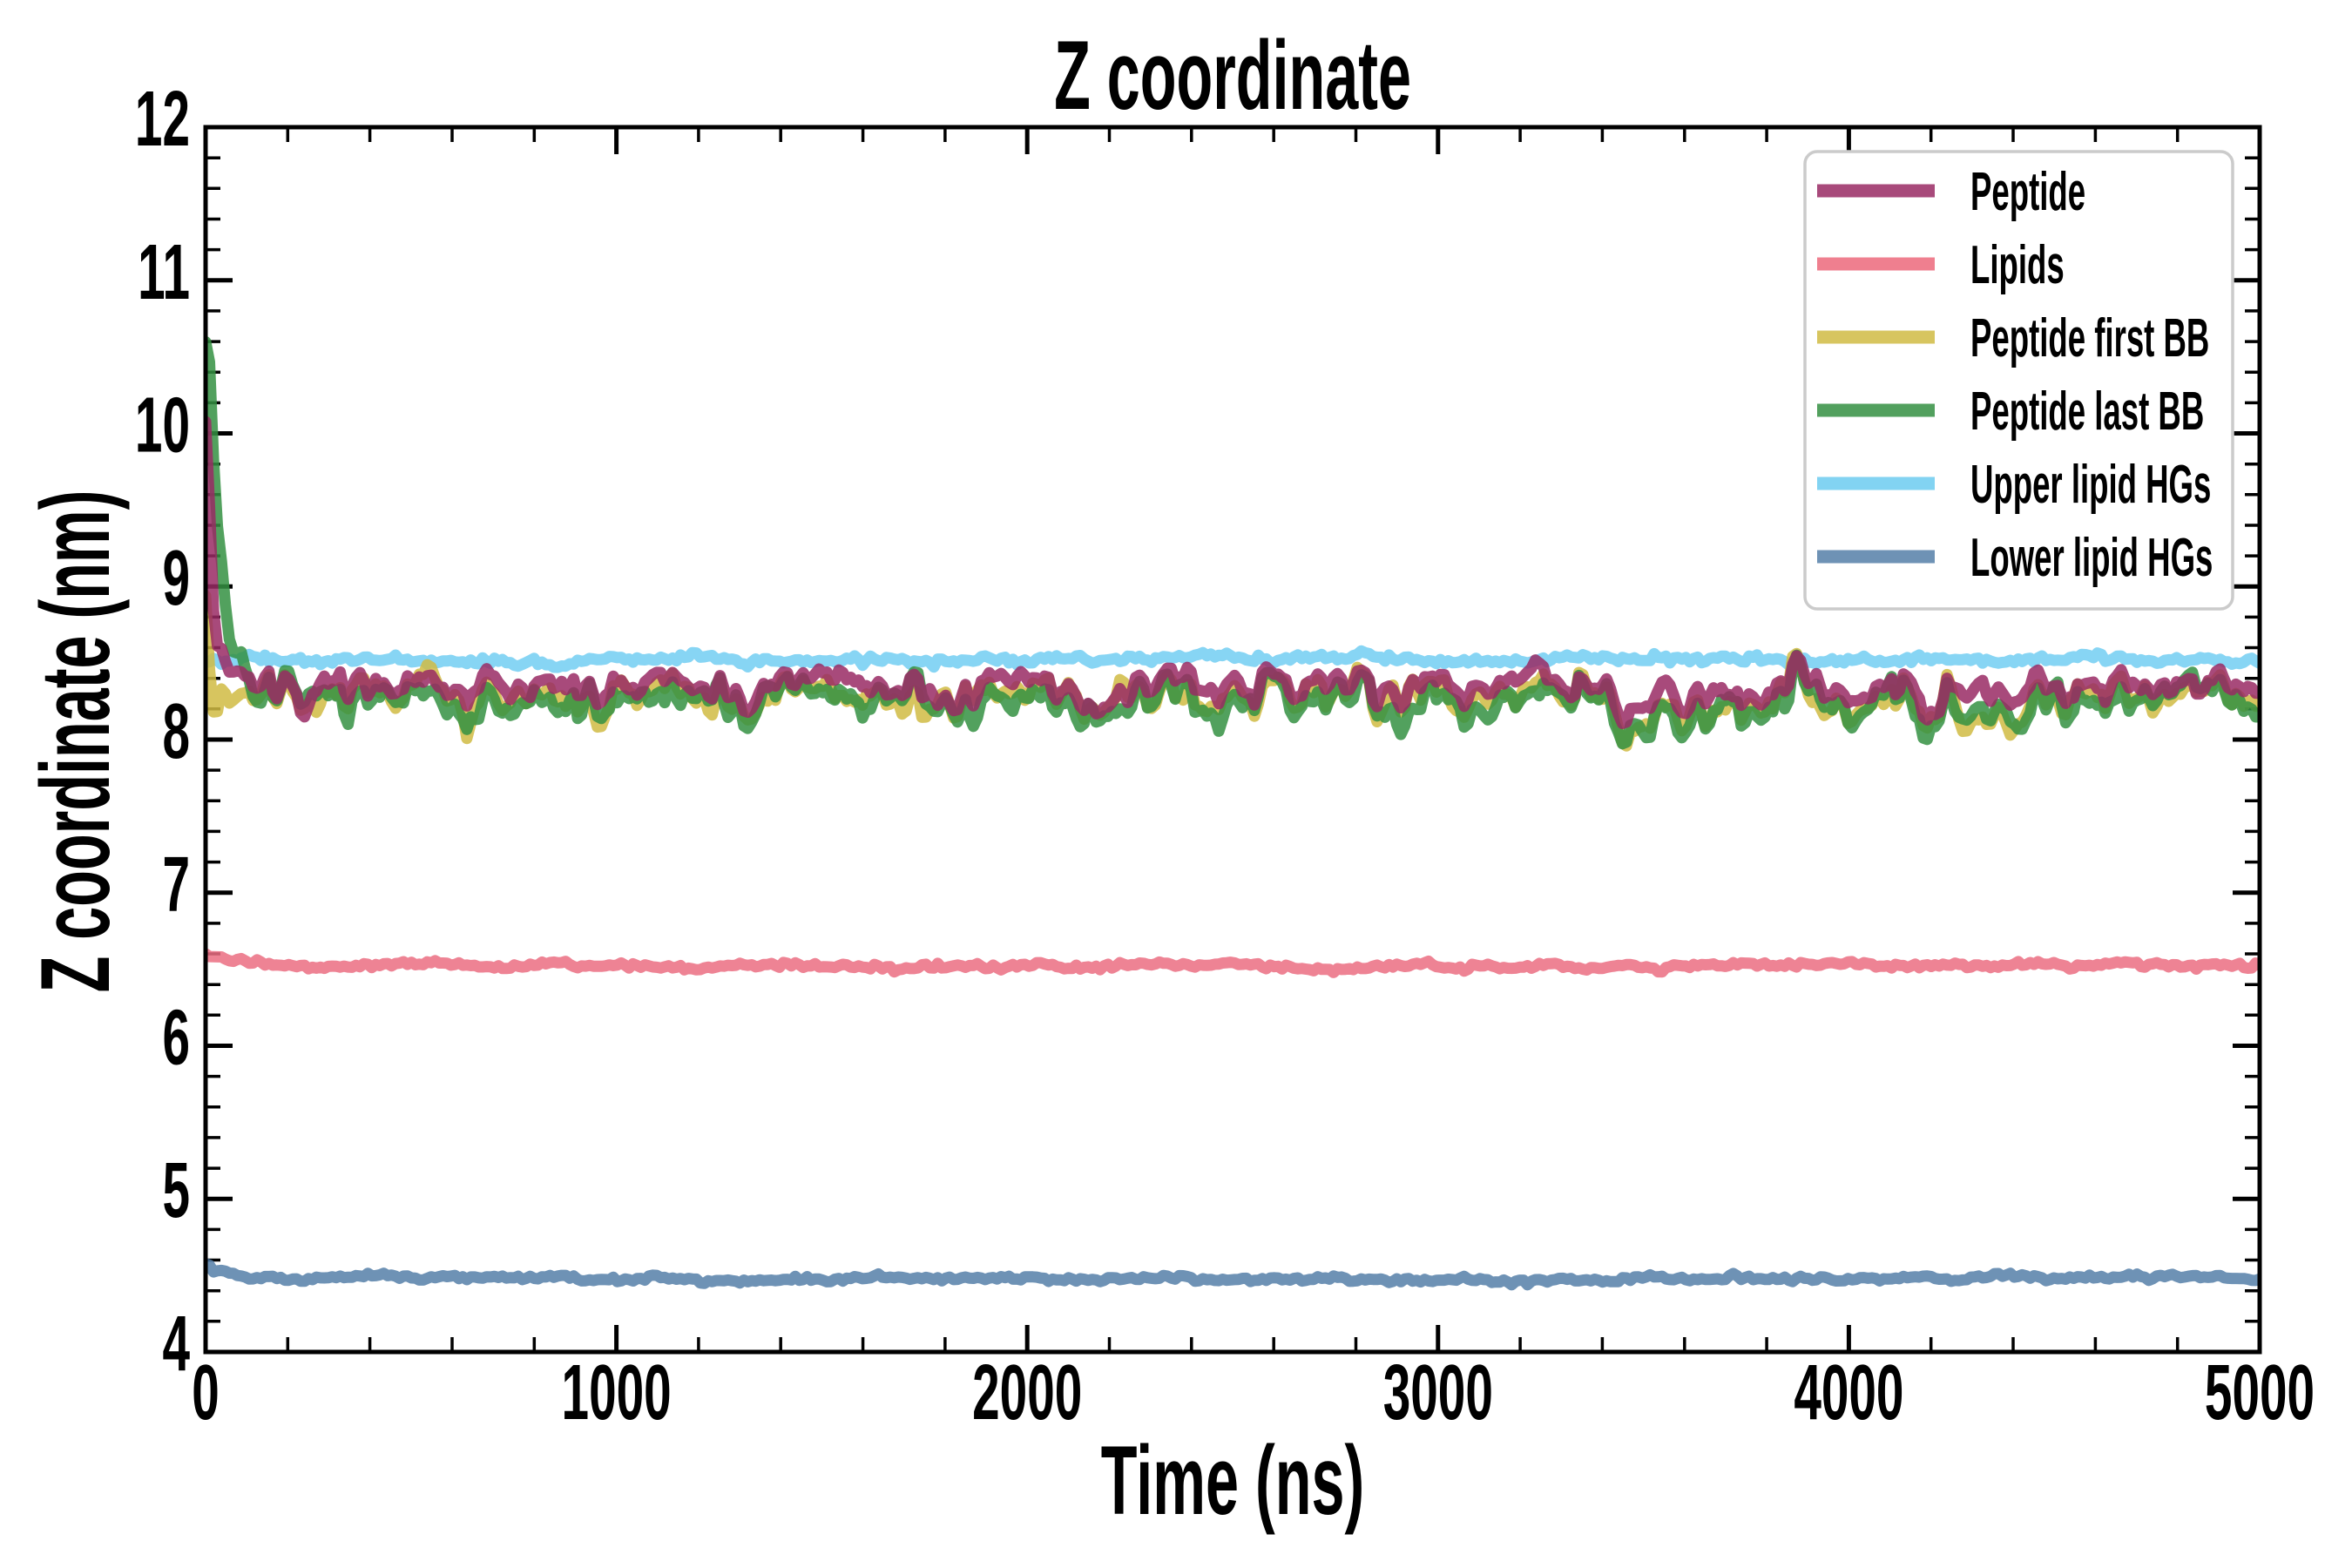  Describe the element at coordinates (2090, 484) in the screenshot. I see `svg-text: Upper lipid HGs` at that location.